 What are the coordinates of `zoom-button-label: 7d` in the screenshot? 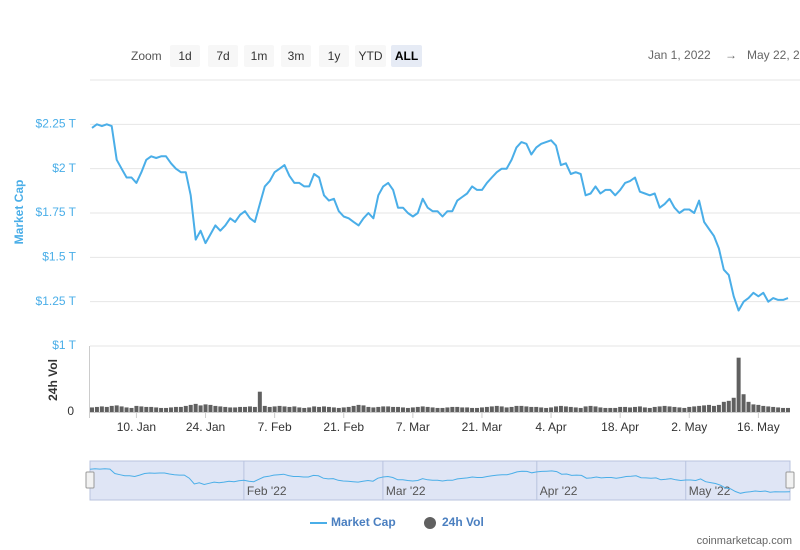 It's located at (222, 56).